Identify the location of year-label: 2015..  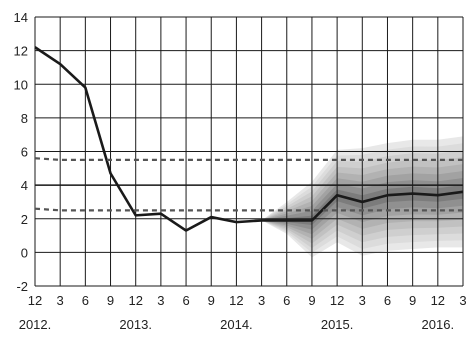
(337, 324).